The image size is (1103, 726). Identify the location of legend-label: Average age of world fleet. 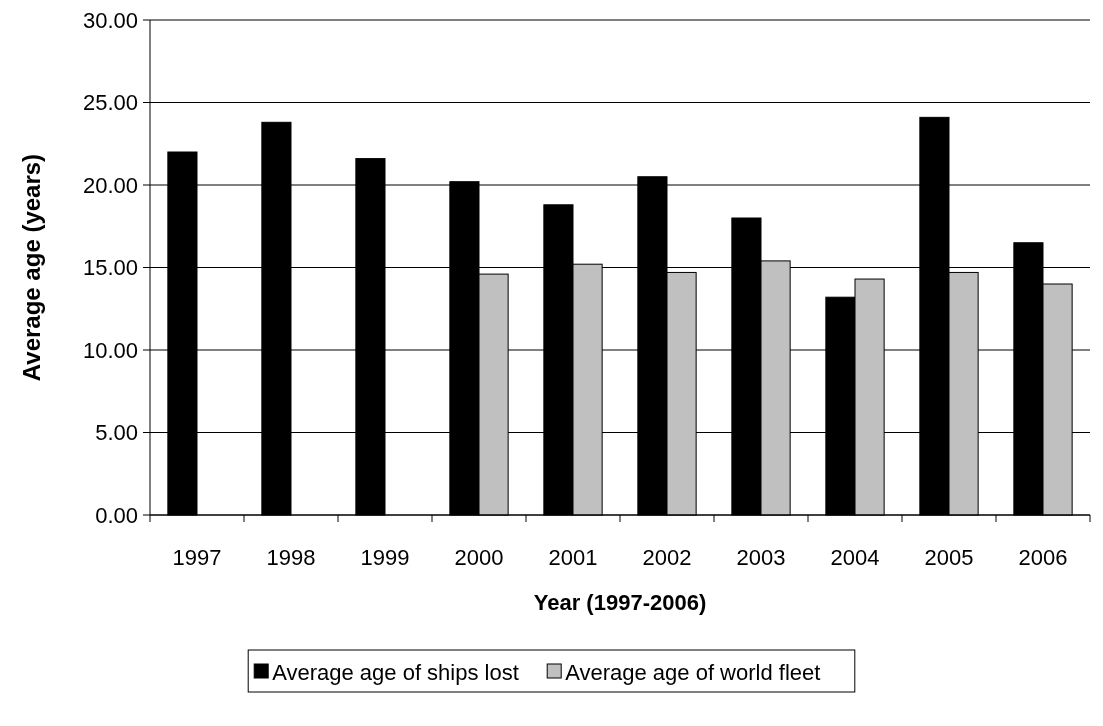
(693, 672).